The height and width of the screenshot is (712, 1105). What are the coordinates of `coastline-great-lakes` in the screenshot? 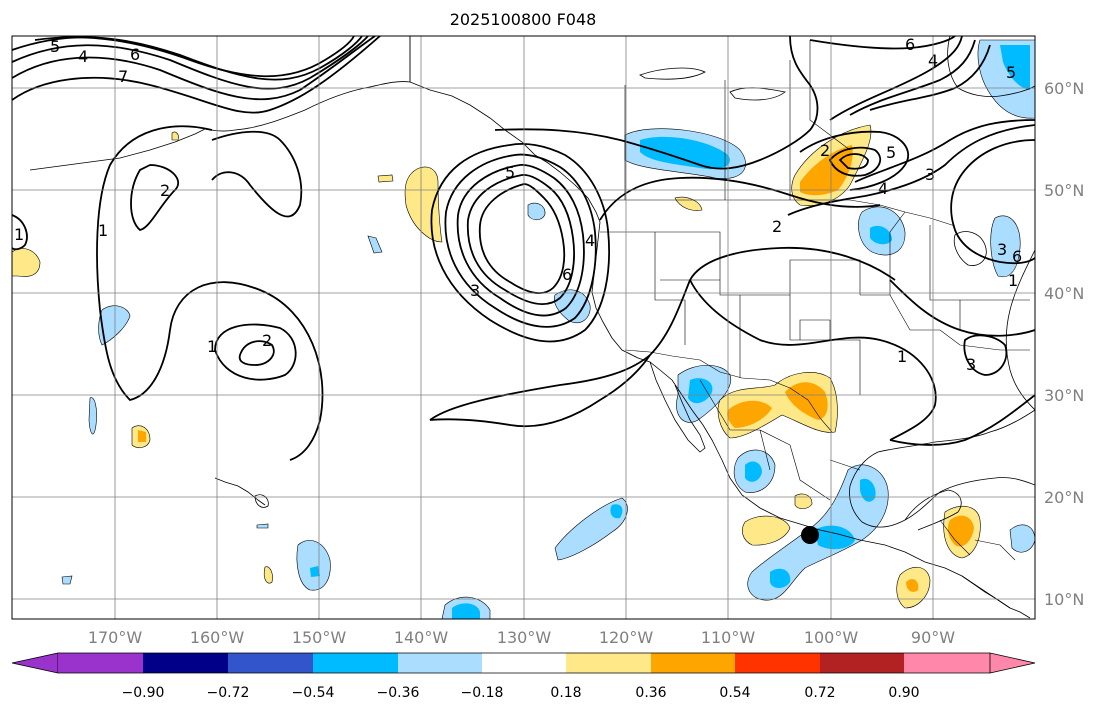 It's located at (970, 248).